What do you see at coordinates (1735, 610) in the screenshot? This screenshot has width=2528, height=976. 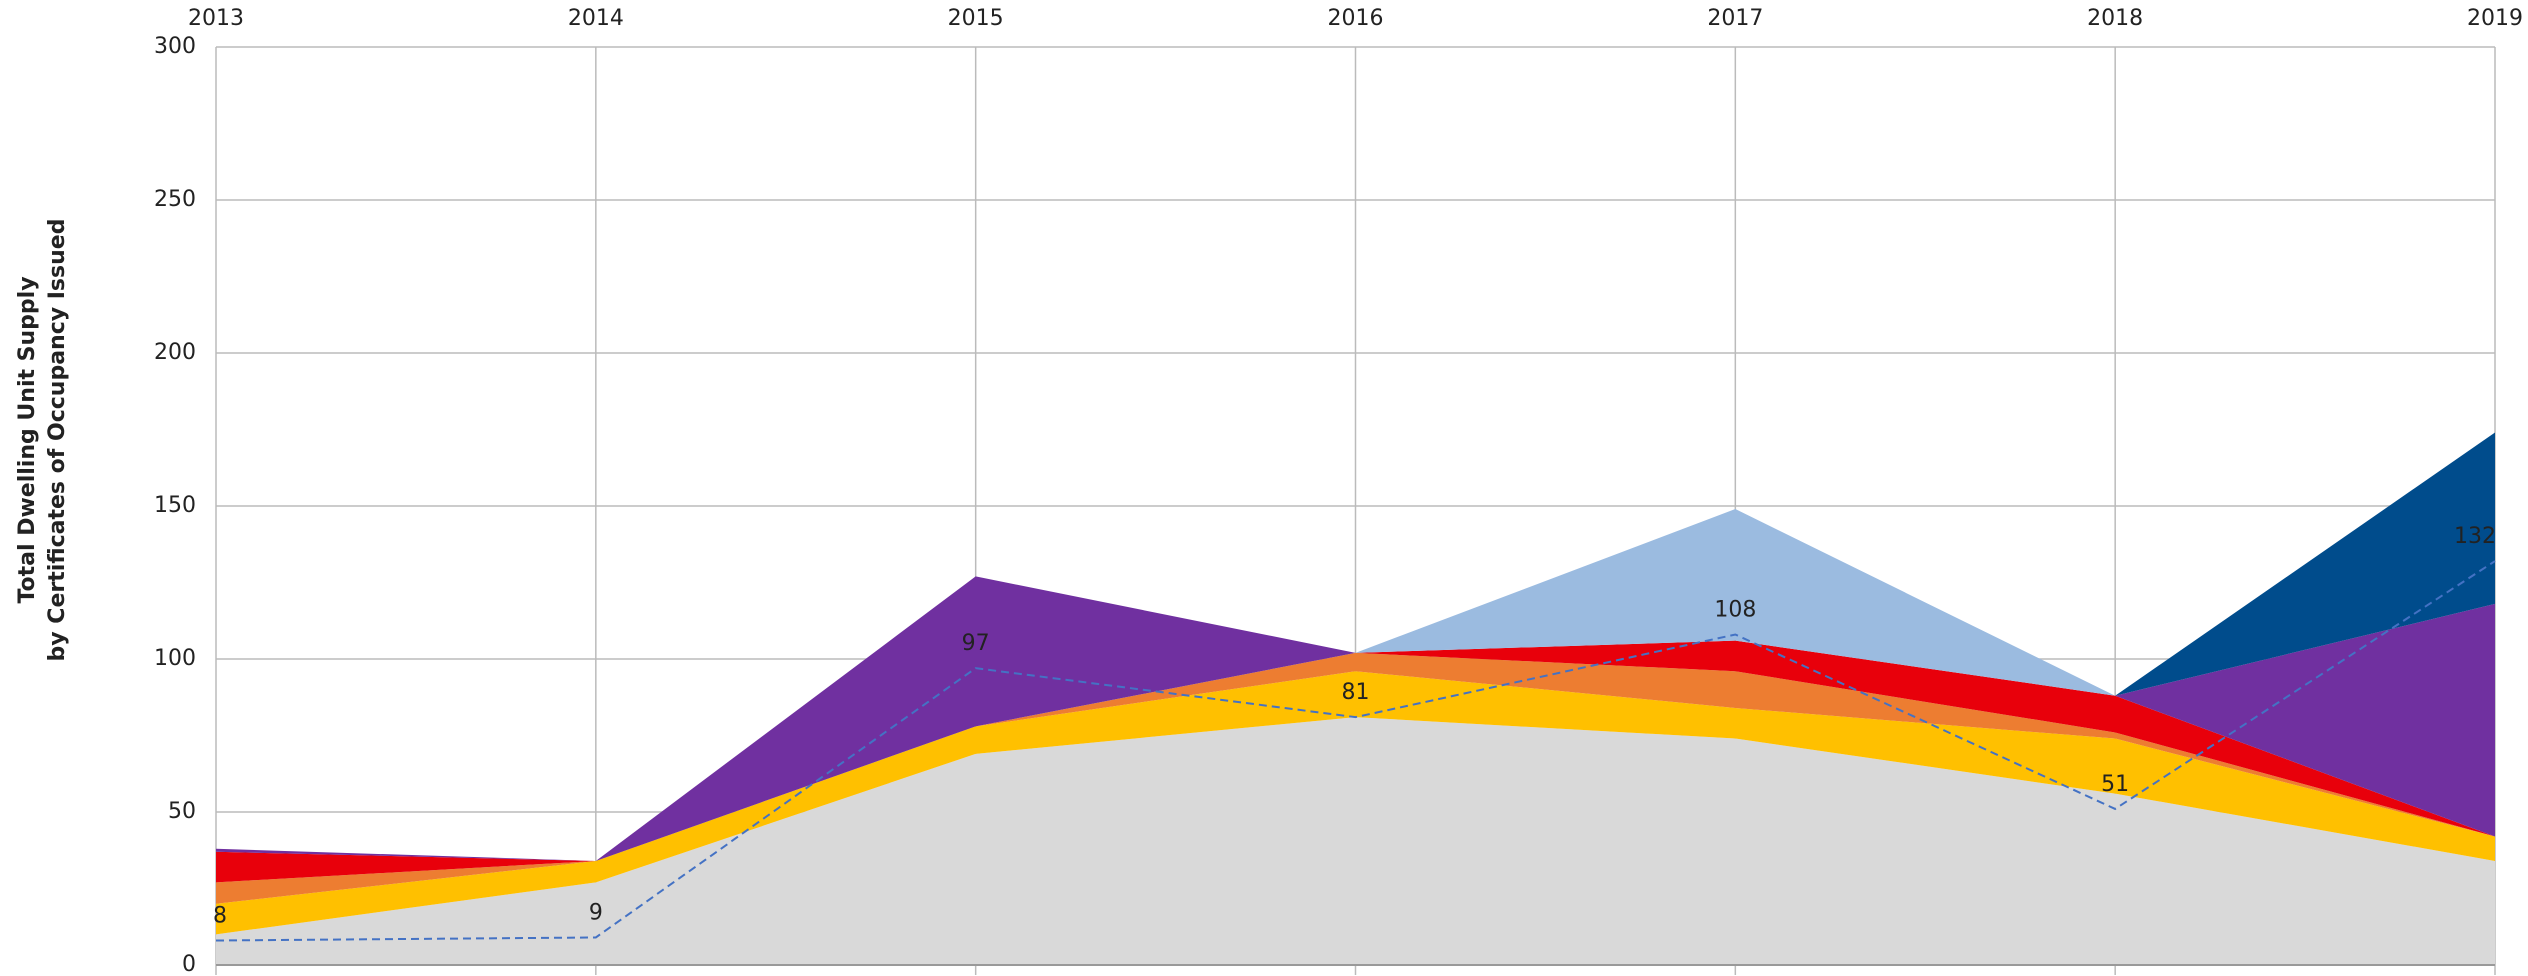 I see `data-label: 108` at bounding box center [1735, 610].